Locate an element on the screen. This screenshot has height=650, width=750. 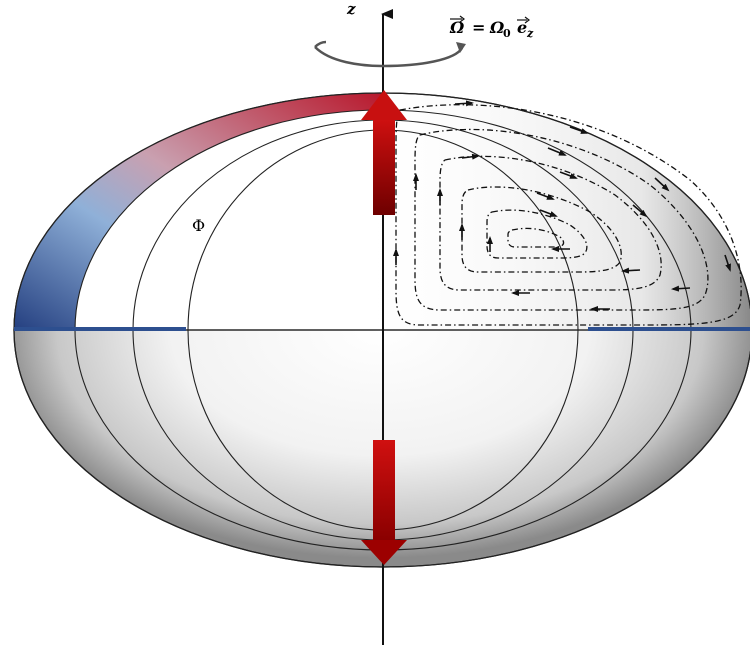
rotation-curl-arrow is located at coordinates (390, 54).